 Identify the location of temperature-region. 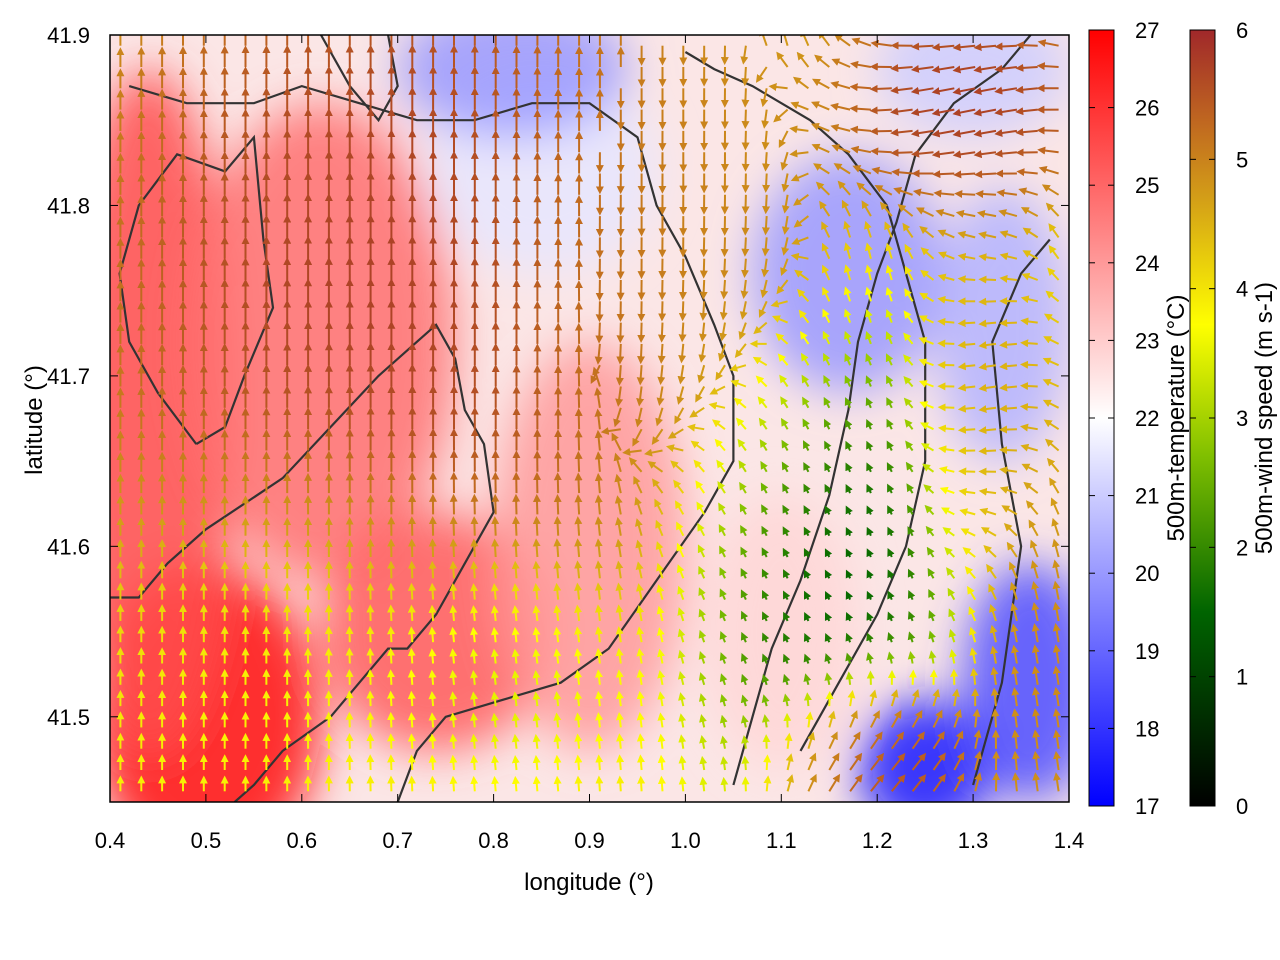
(1016, 682).